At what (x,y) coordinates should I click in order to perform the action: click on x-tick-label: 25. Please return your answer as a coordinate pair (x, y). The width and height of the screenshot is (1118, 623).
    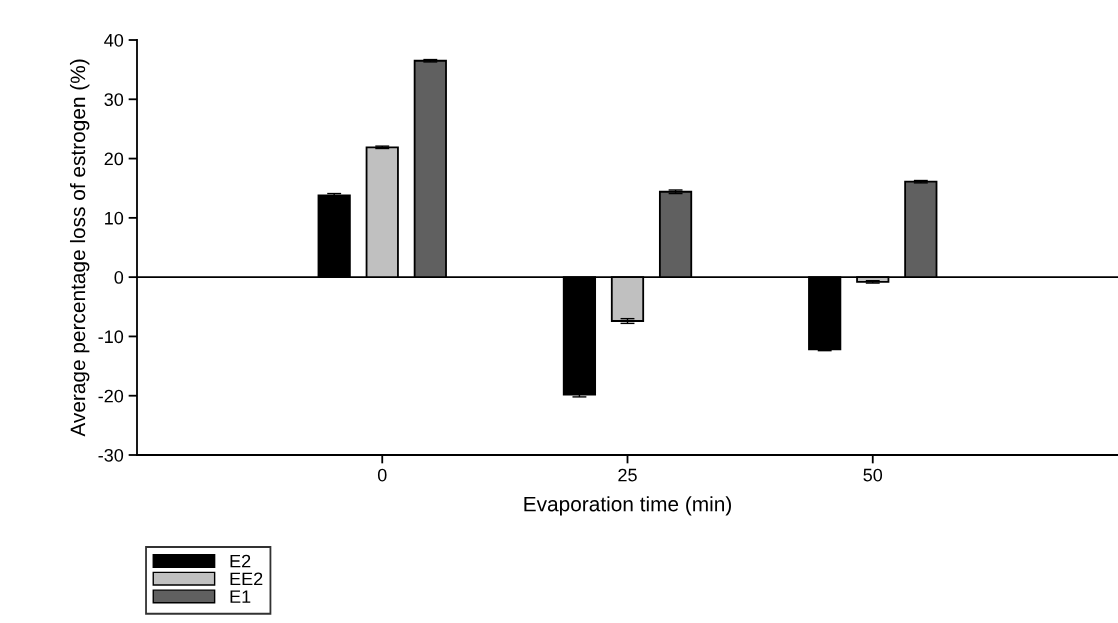
    Looking at the image, I should click on (627, 475).